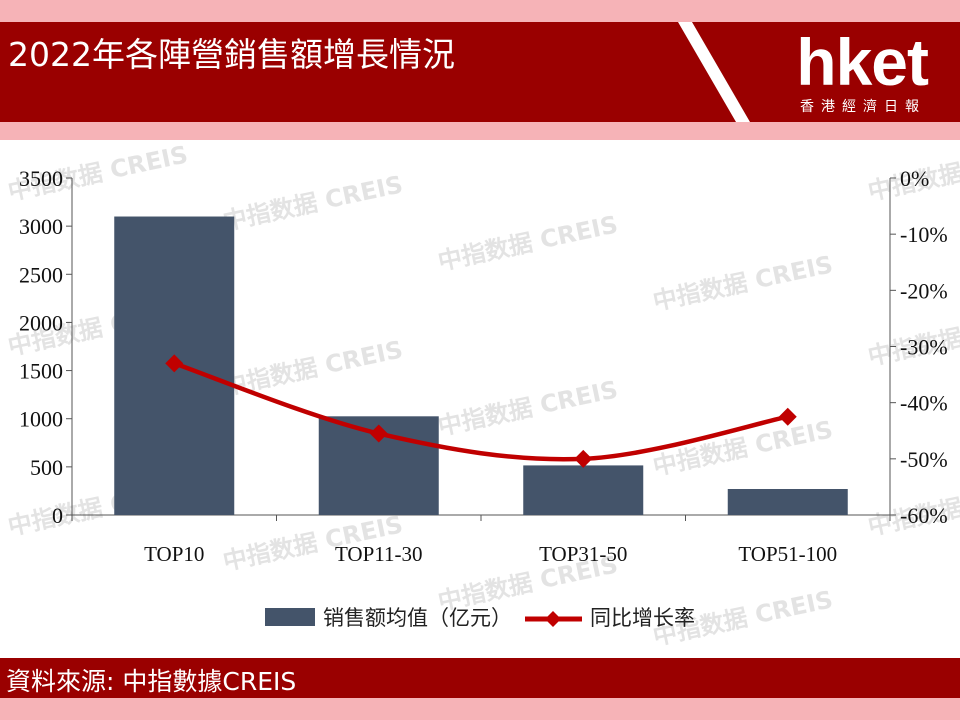  Describe the element at coordinates (174, 363) in the screenshot. I see `growth-point-TOP10` at that location.